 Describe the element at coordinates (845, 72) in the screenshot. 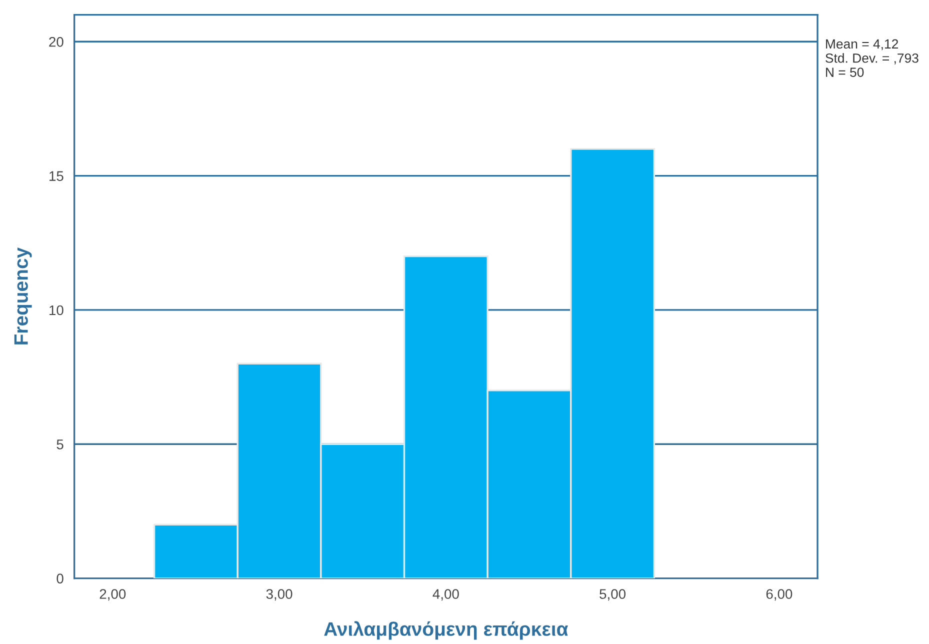

I see `text: N = 50` at that location.